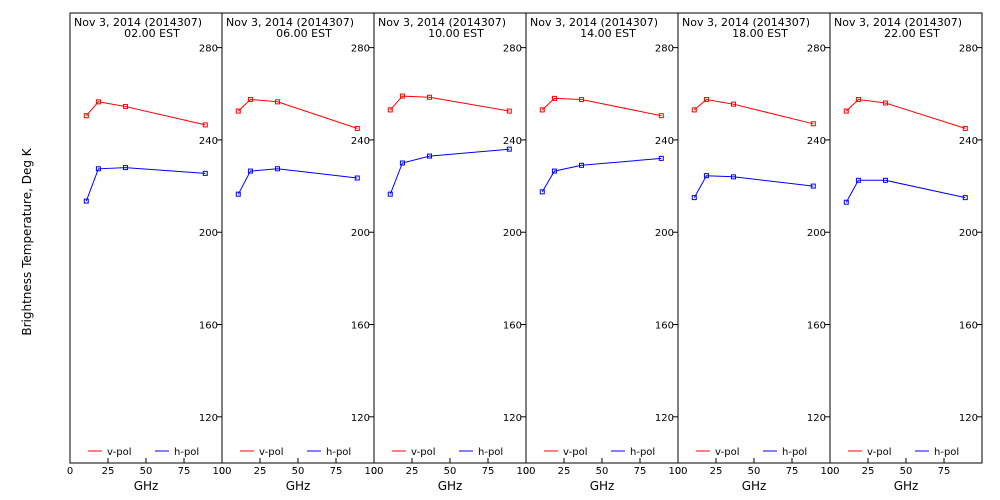 The image size is (1000, 500). What do you see at coordinates (456, 33) in the screenshot?
I see `panel-time: 10.00 EST` at bounding box center [456, 33].